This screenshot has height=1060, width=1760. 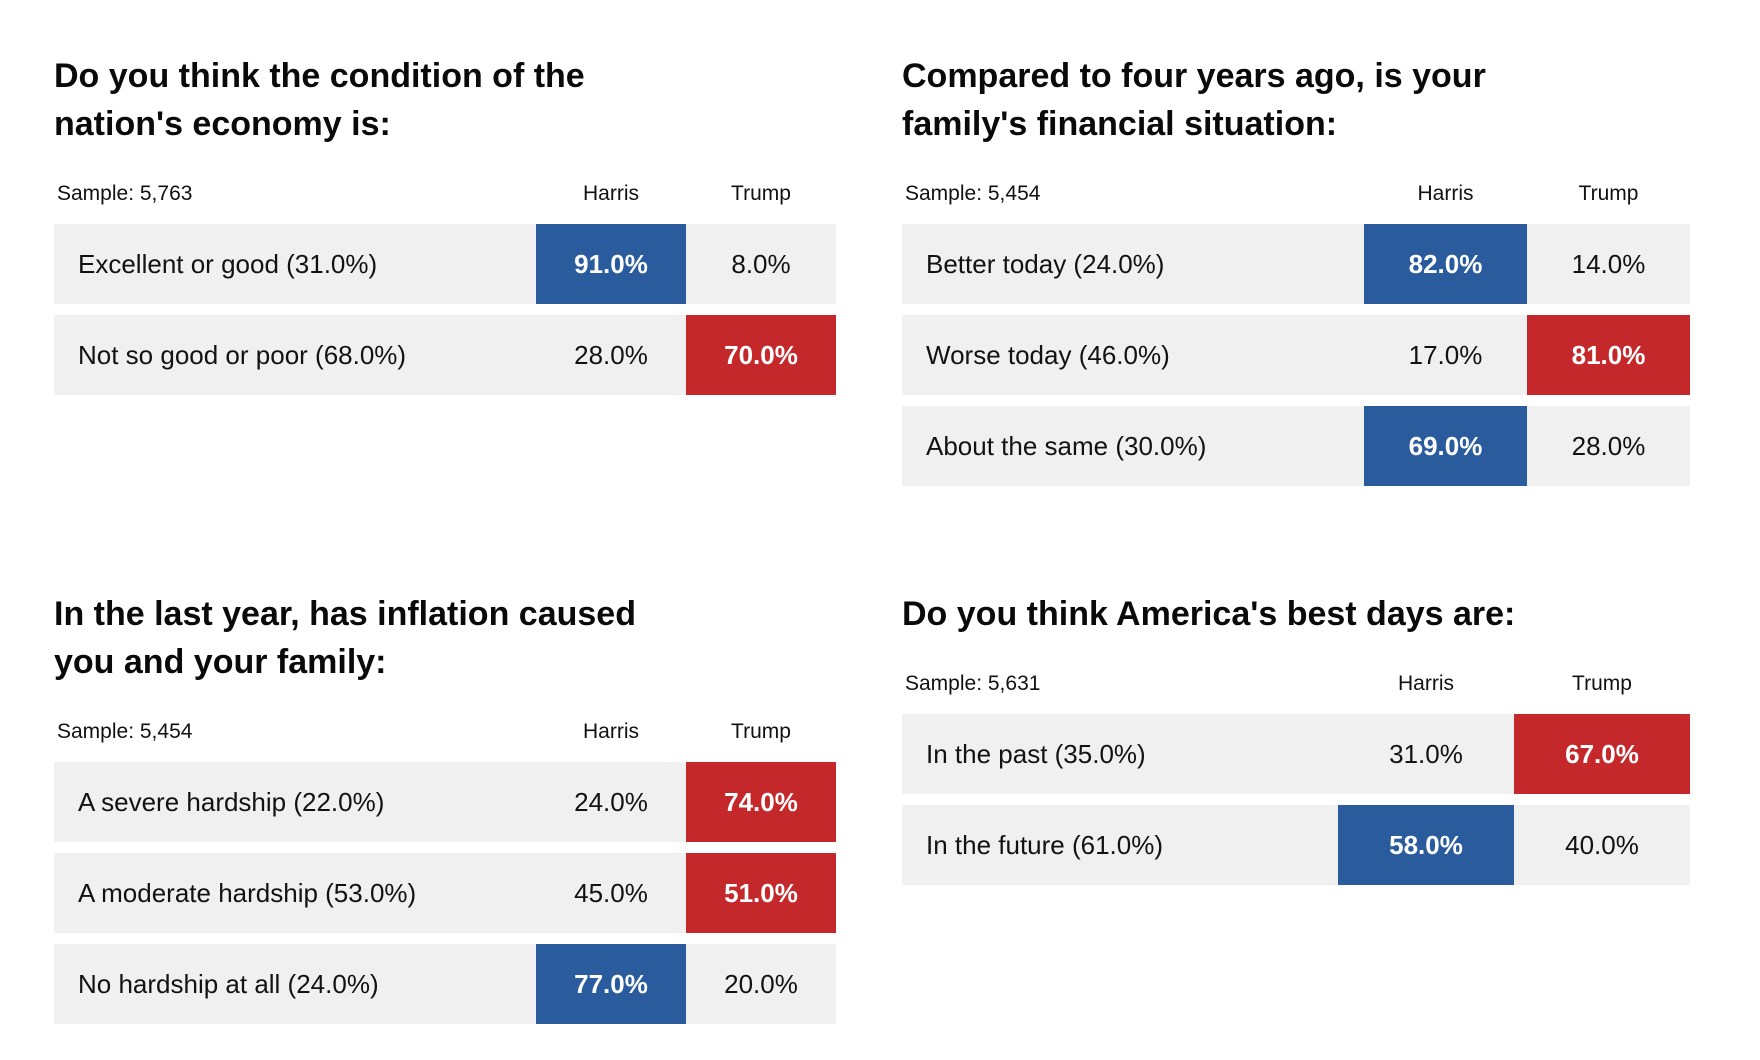 I want to click on answer-option-label: Better today (24.0%), so click(x=1045, y=263).